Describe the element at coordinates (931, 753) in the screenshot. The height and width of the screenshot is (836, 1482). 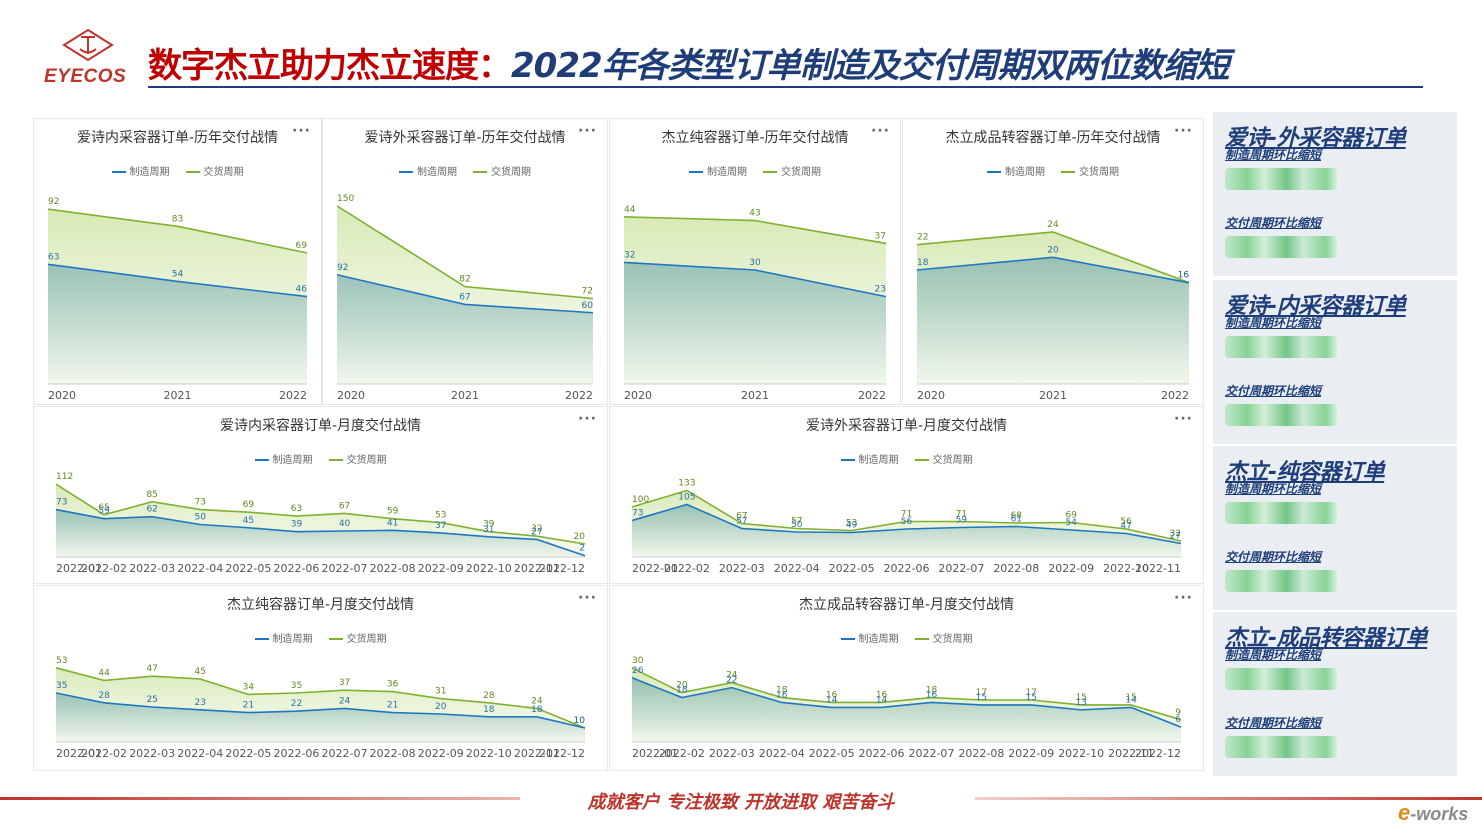
I see `x-tick-label: 2022-07` at that location.